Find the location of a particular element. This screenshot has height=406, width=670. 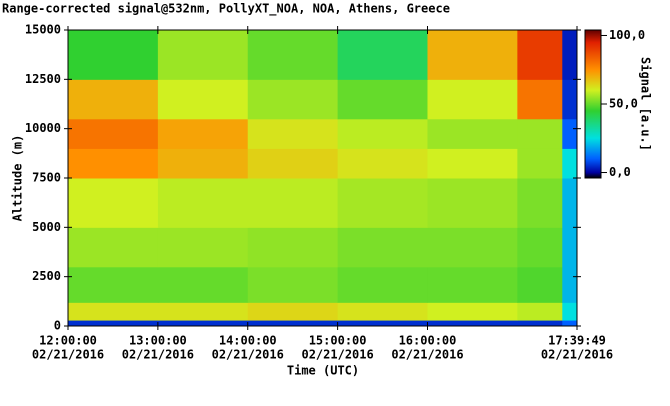

y-tick-label: 15000 is located at coordinates (43, 30).